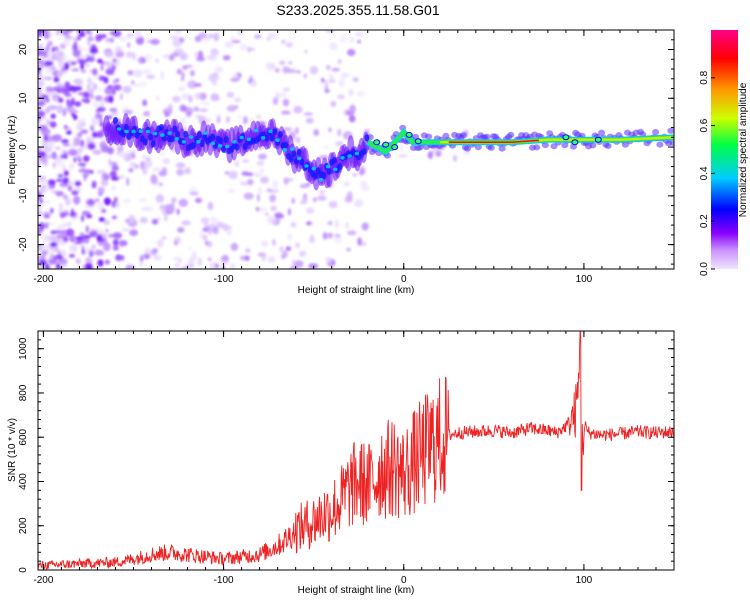 The height and width of the screenshot is (600, 750). I want to click on ridge-band-red, so click(493, 141).